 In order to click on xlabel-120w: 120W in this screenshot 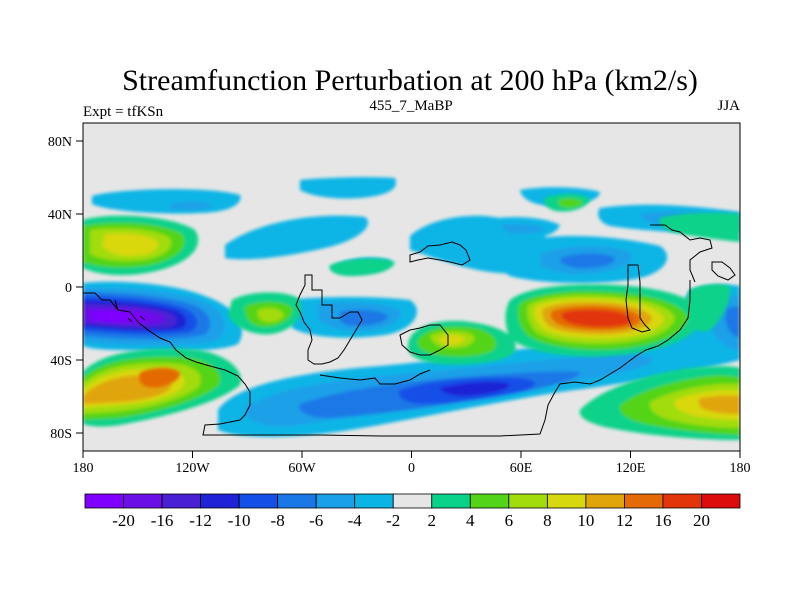, I will do `click(192, 468)`.